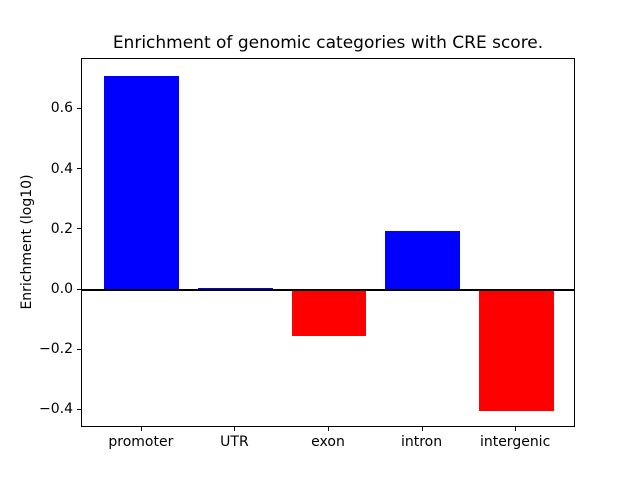 The width and height of the screenshot is (640, 480). I want to click on y-tick-label-0.6: 0.6, so click(61, 108).